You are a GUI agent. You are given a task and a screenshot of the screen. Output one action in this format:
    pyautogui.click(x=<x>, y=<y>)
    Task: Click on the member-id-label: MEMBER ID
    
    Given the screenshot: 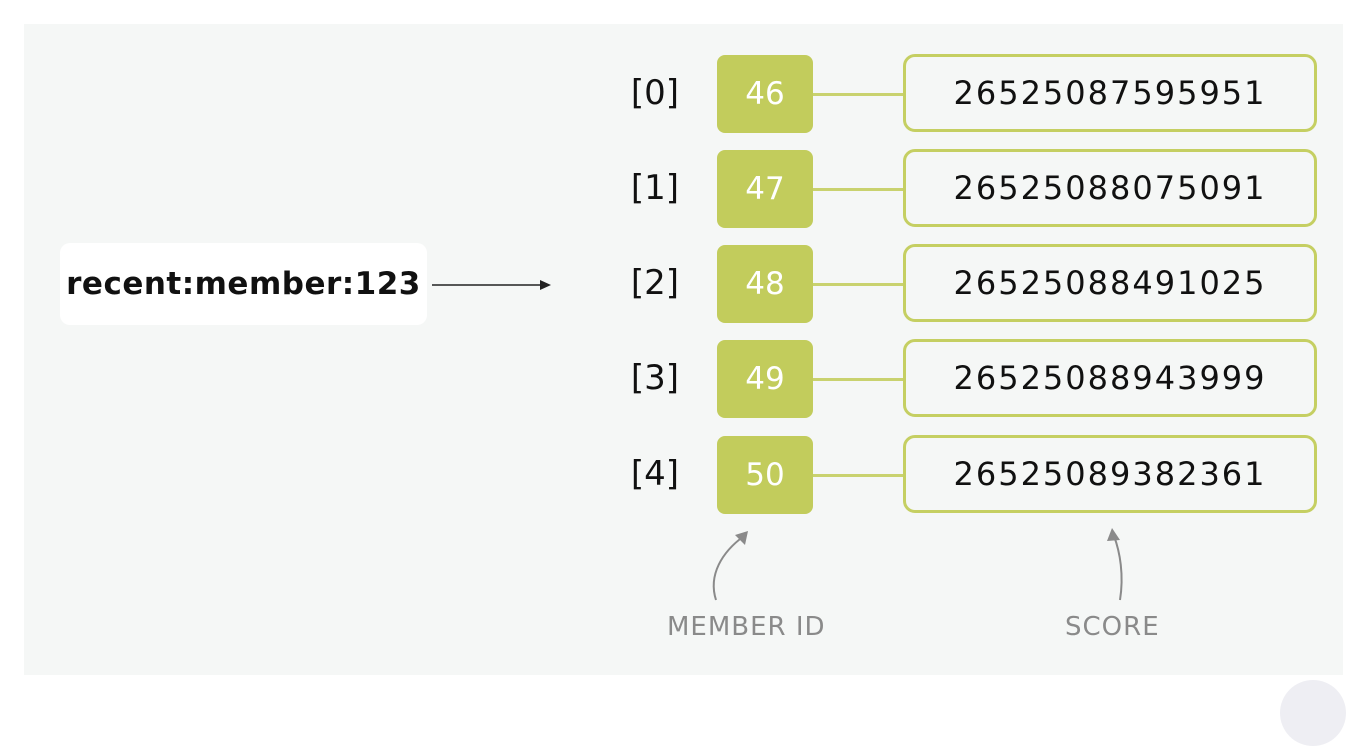 What is the action you would take?
    pyautogui.click(x=746, y=627)
    